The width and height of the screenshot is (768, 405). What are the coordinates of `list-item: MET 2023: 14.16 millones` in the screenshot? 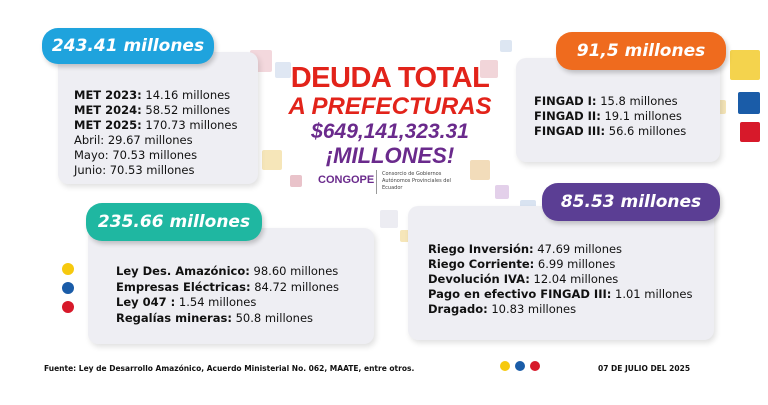 It's located at (152, 95).